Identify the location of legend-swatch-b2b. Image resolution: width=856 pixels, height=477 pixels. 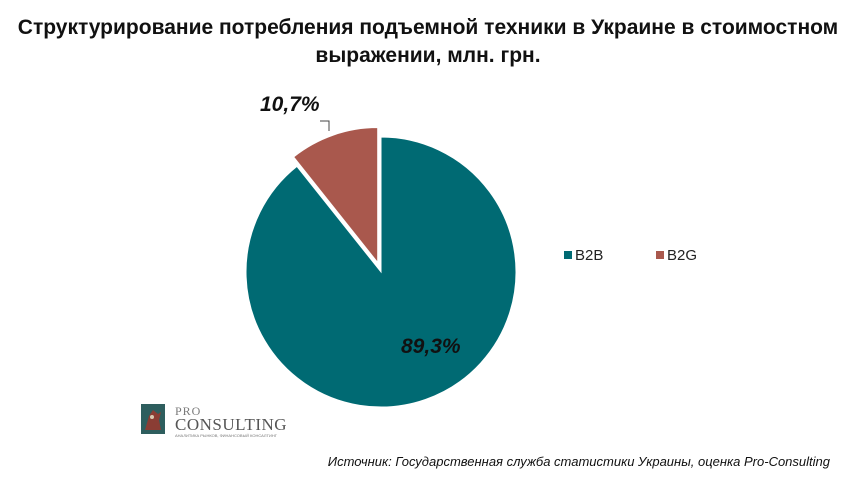
(568, 255).